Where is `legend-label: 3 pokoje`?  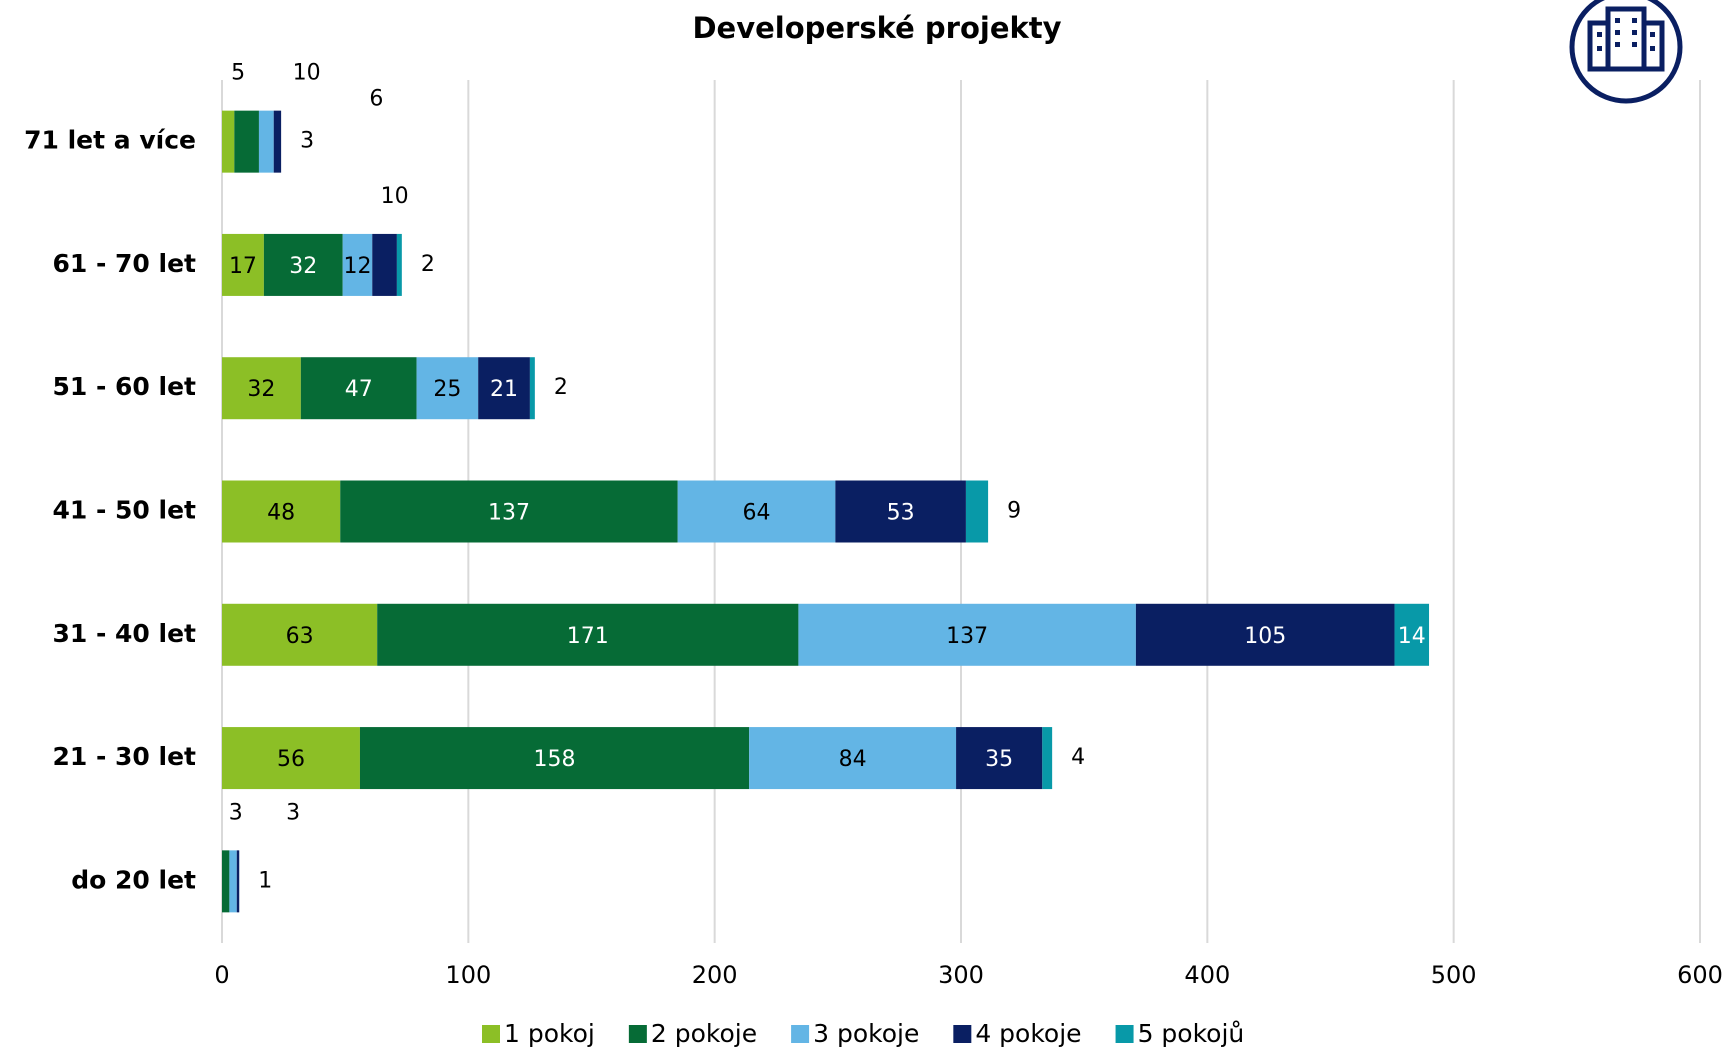
legend-label: 3 pokoje is located at coordinates (866, 1033).